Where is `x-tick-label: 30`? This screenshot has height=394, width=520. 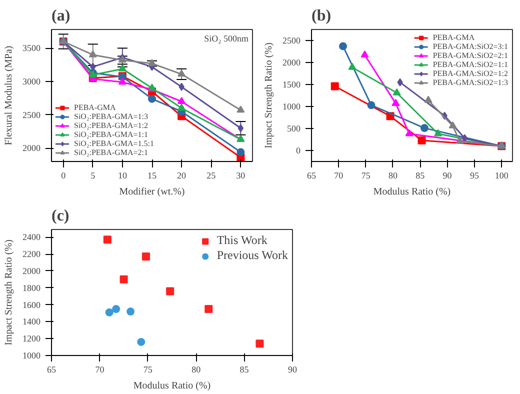
x-tick-label: 30 is located at coordinates (241, 175).